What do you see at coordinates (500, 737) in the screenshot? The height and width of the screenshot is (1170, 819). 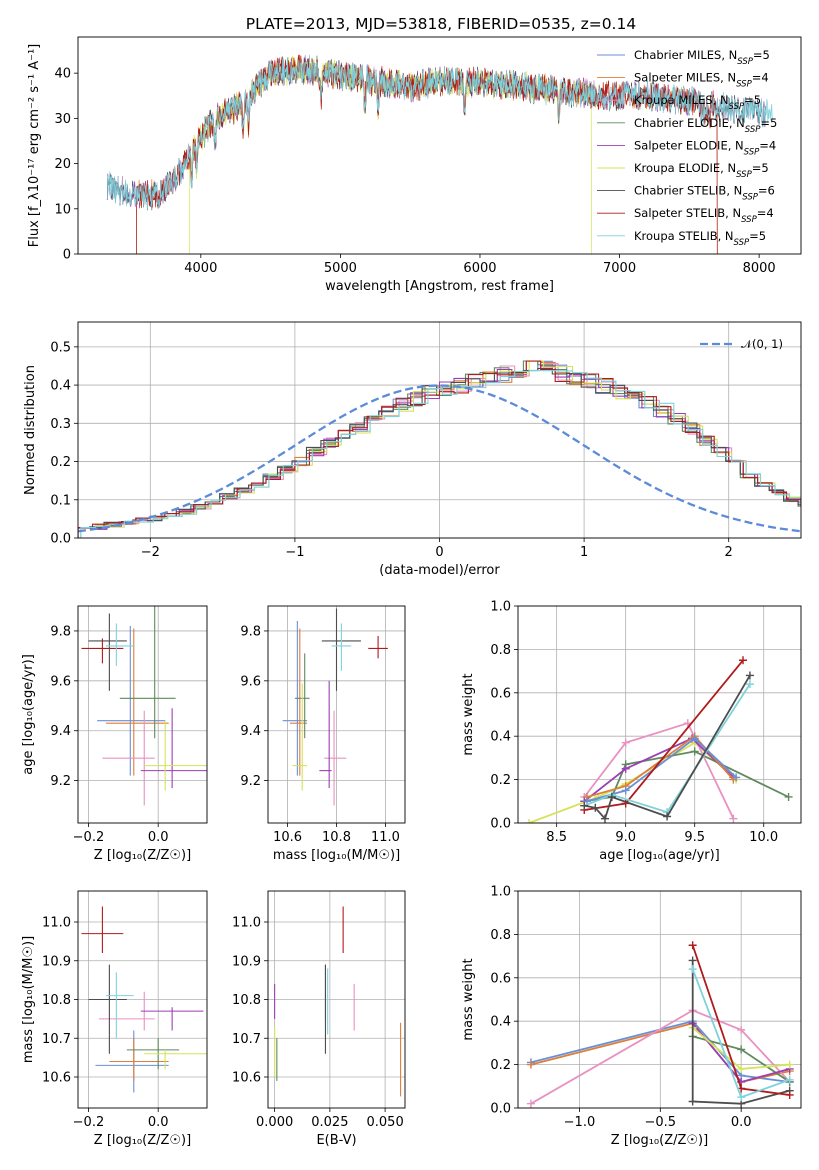 I see `weight-vs-age-ytick-label-2: 0.4` at bounding box center [500, 737].